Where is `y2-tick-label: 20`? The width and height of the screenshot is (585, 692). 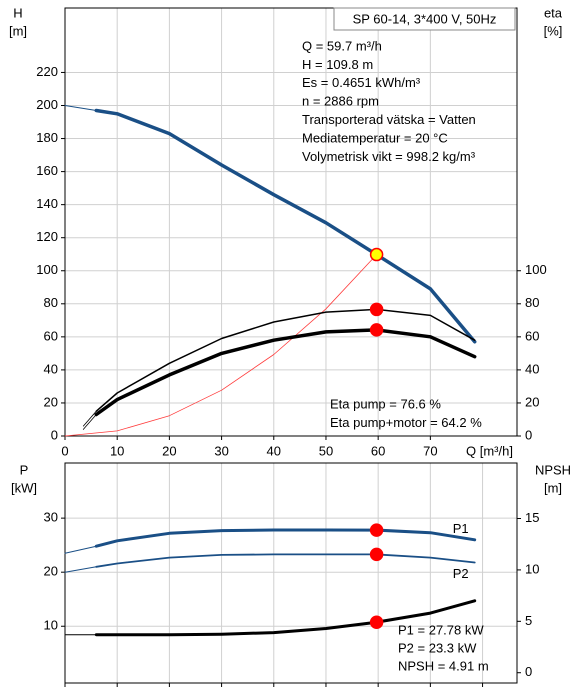
y2-tick-label: 20 is located at coordinates (532, 401).